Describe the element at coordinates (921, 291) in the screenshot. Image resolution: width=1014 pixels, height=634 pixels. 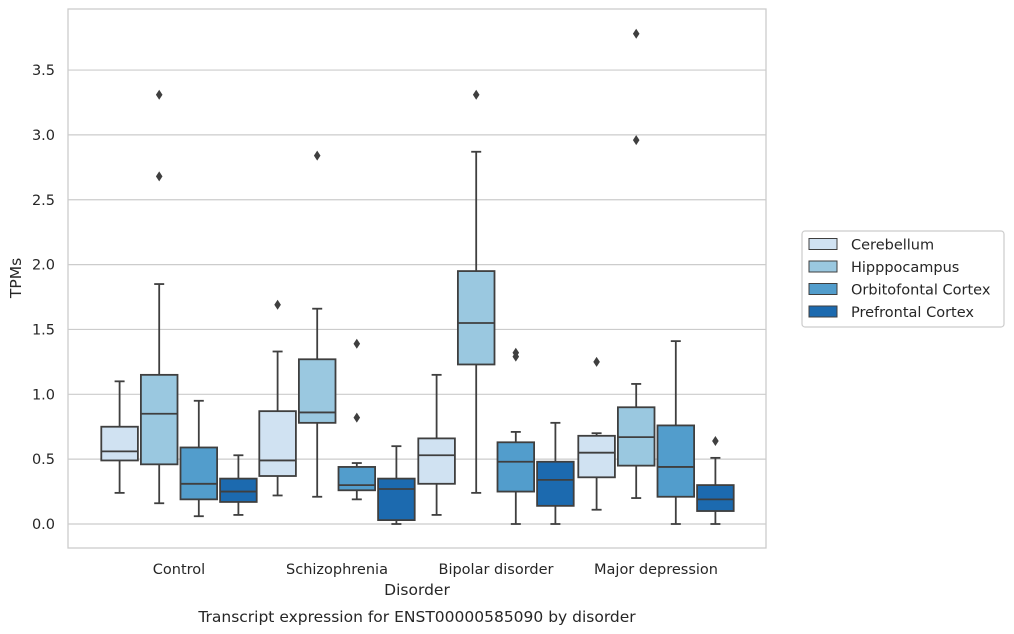
I see `legend-label: Orbitofontal Cortex` at that location.